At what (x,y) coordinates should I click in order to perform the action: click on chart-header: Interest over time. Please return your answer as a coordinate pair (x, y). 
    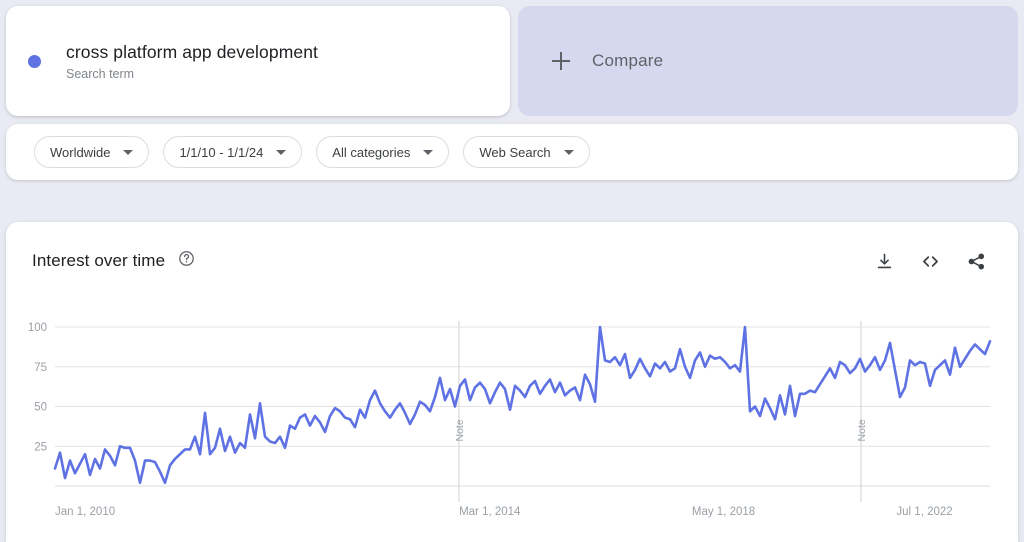
    Looking at the image, I should click on (512, 247).